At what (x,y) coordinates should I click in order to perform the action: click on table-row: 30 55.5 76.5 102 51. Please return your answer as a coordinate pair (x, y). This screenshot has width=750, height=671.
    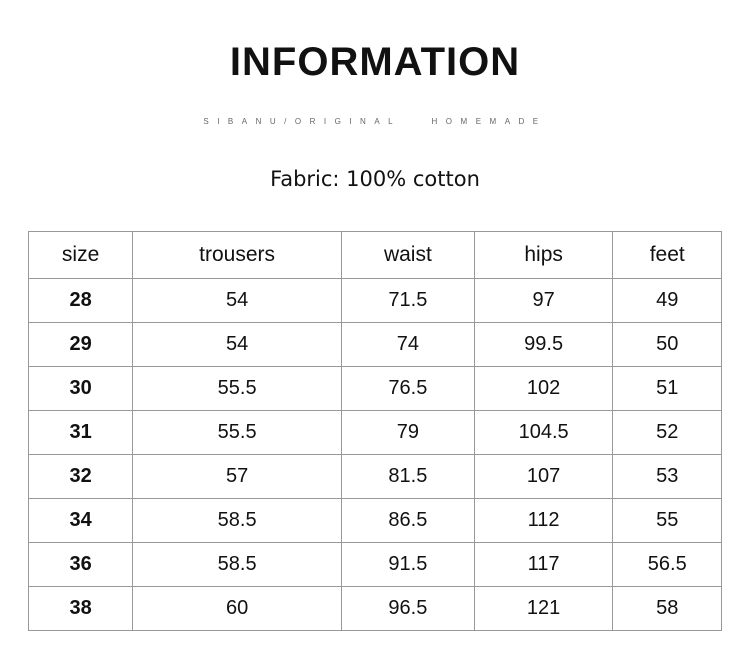
    Looking at the image, I should click on (374, 388).